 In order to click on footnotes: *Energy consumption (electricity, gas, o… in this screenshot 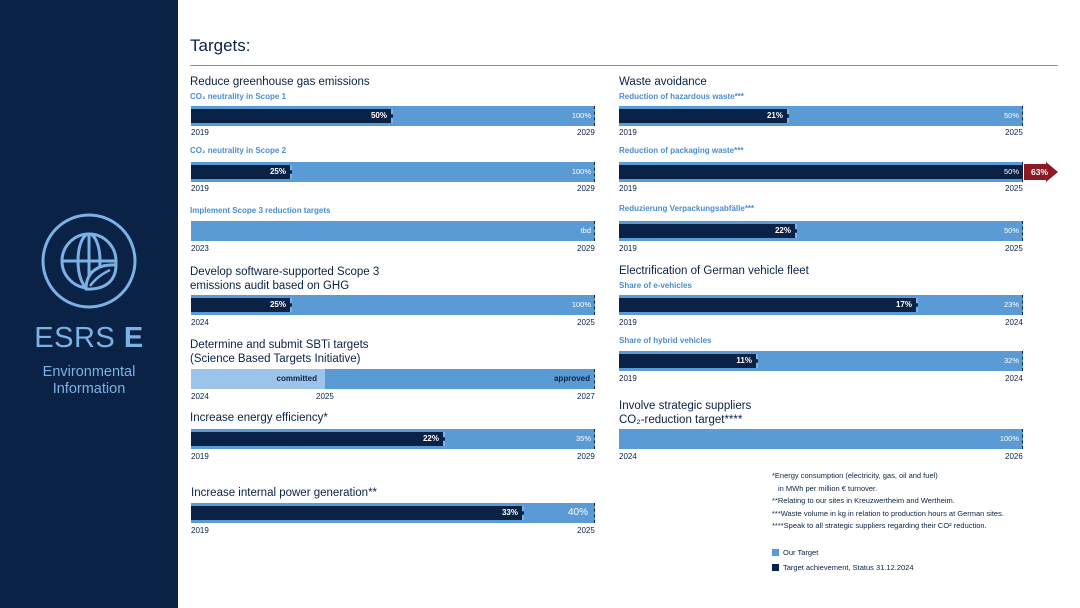, I will do `click(888, 501)`.